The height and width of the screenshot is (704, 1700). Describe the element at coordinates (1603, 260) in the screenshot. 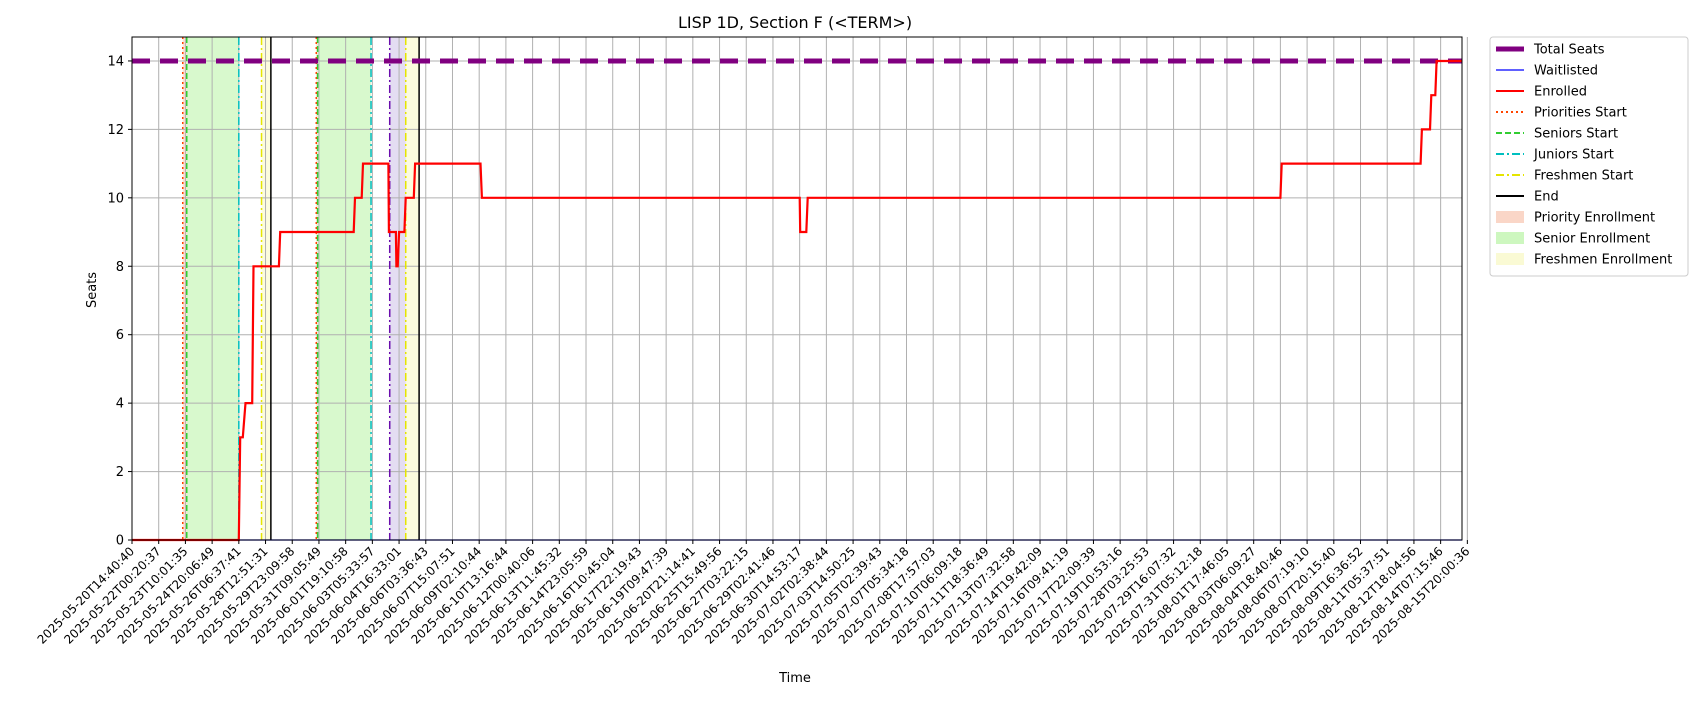

I see `legend-label: Freshmen Enrollment` at that location.